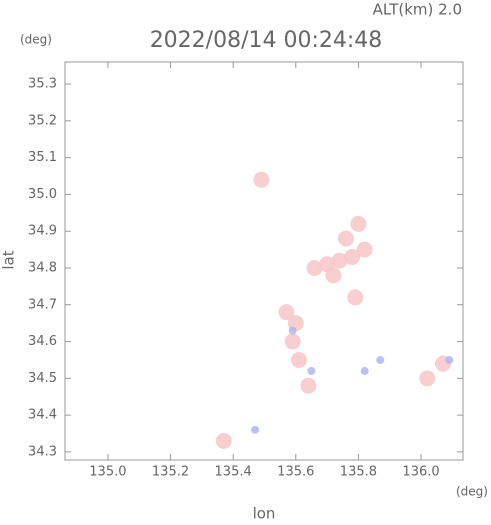 This screenshot has height=525, width=491. Describe the element at coordinates (42, 120) in the screenshot. I see `y-tick-label: 35.2` at that location.